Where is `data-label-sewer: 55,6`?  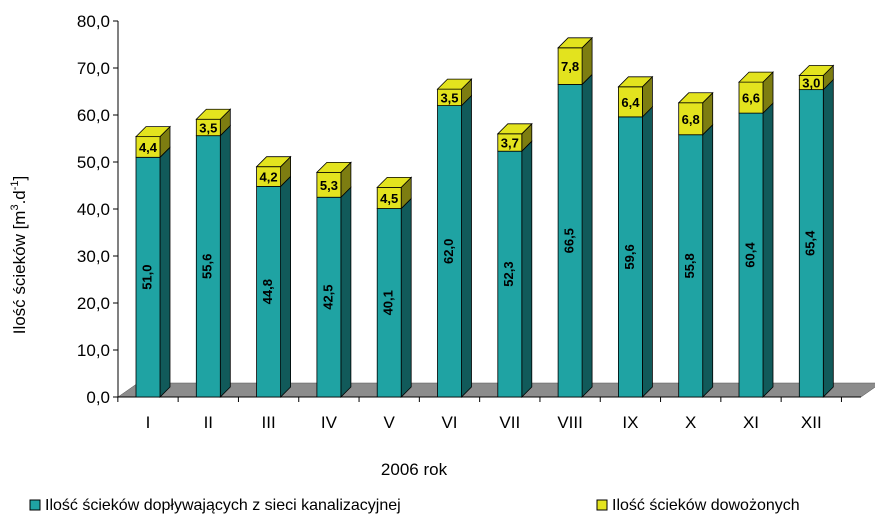 data-label-sewer: 55,6 is located at coordinates (207, 266).